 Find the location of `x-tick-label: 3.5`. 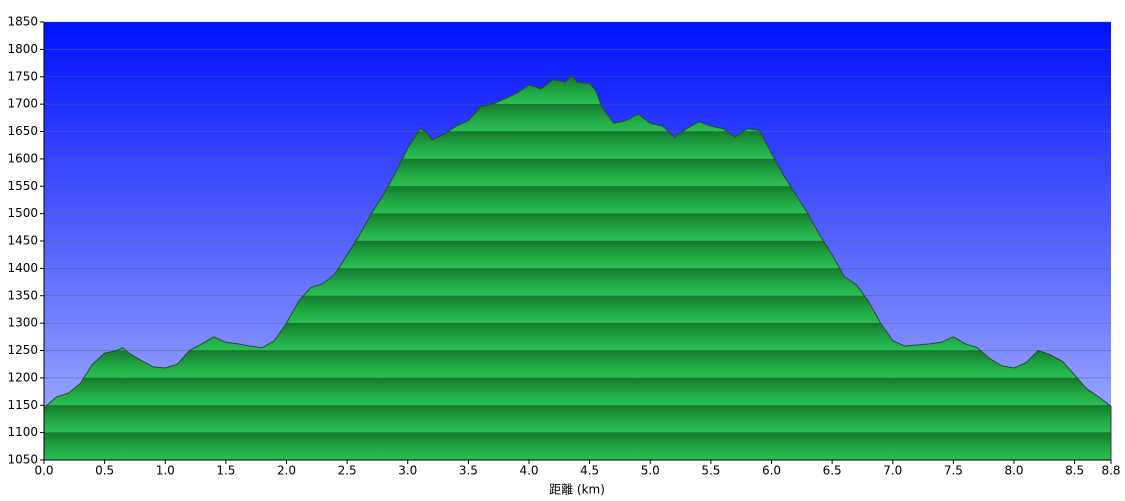

x-tick-label: 3.5 is located at coordinates (468, 471).